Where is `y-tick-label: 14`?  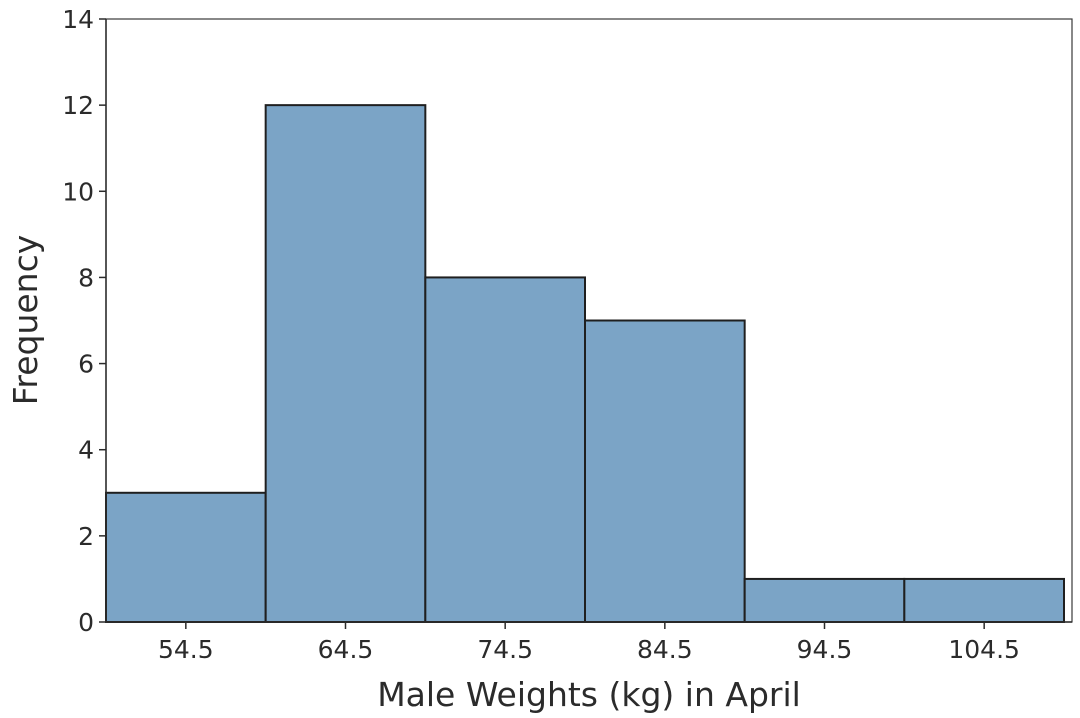 y-tick-label: 14 is located at coordinates (78, 19).